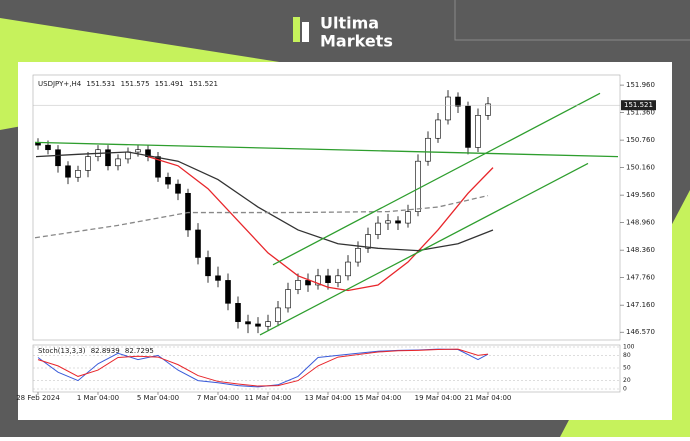  Describe the element at coordinates (627, 380) in the screenshot. I see `stoch-tick-label: 20` at that location.